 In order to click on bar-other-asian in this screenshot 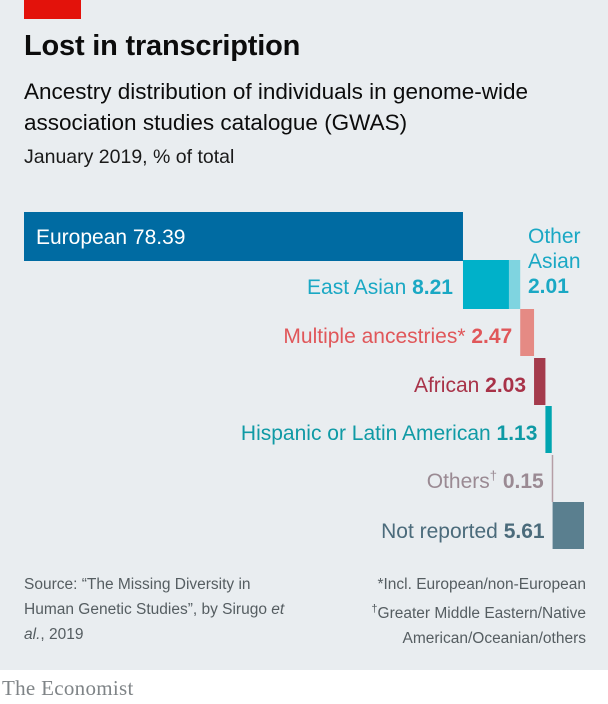, I will do `click(514, 284)`.